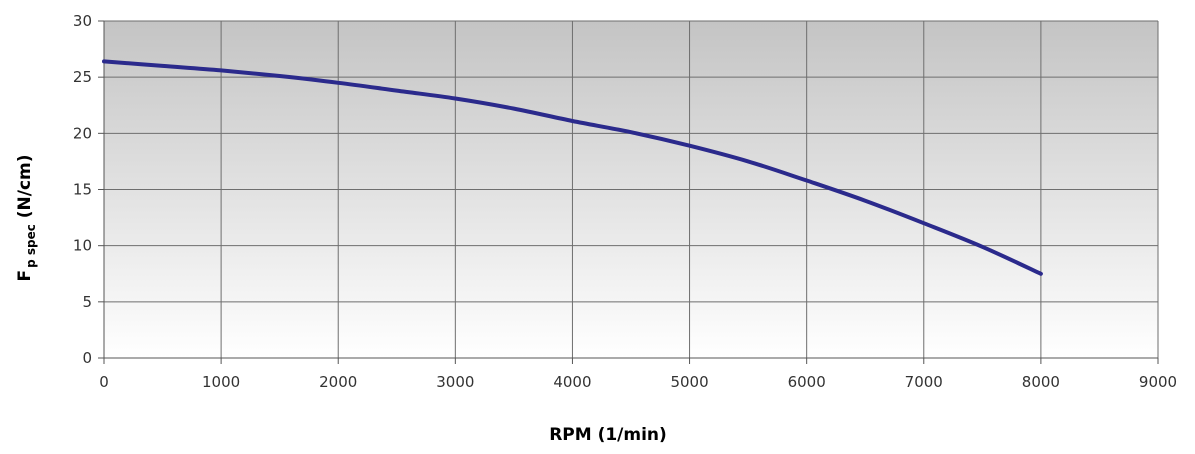  Describe the element at coordinates (25, 189) in the screenshot. I see `y-axis-title-unit: (N/cm)` at that location.